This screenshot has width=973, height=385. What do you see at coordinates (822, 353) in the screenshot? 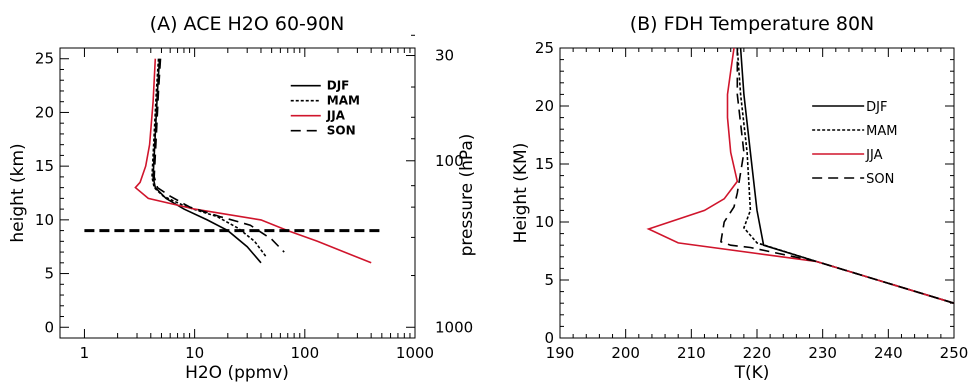
I see `panel-b-xtick-label: 230` at bounding box center [822, 353].